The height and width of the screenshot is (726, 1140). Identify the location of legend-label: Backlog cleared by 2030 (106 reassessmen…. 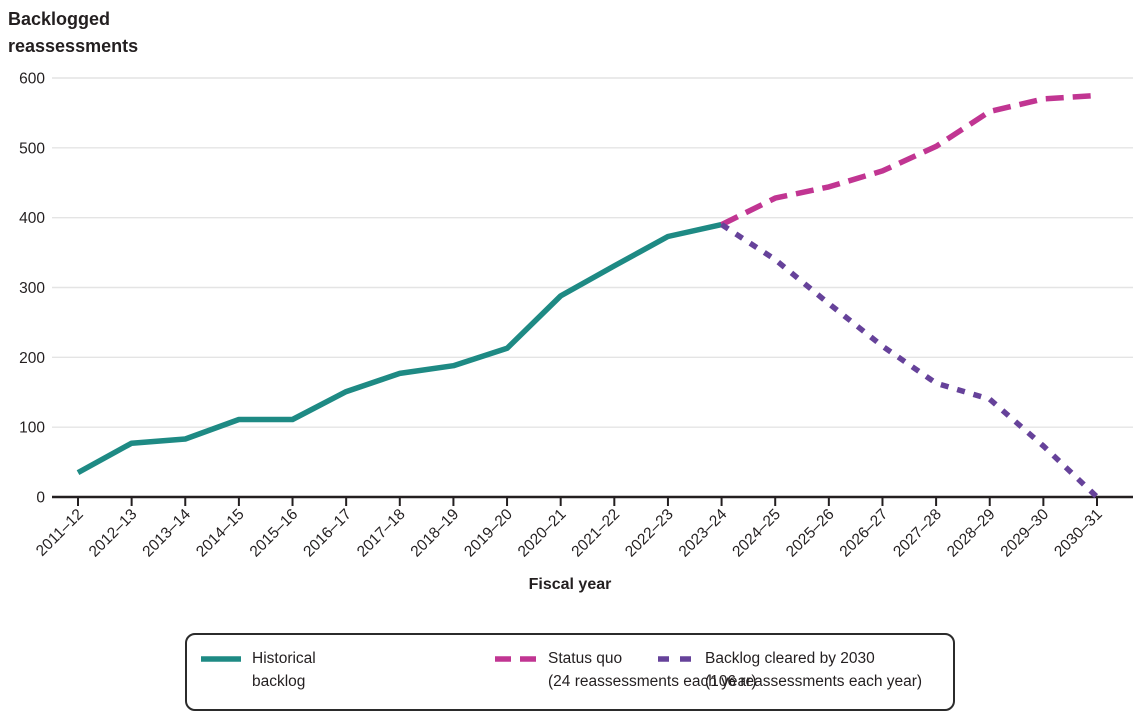
(813, 670).